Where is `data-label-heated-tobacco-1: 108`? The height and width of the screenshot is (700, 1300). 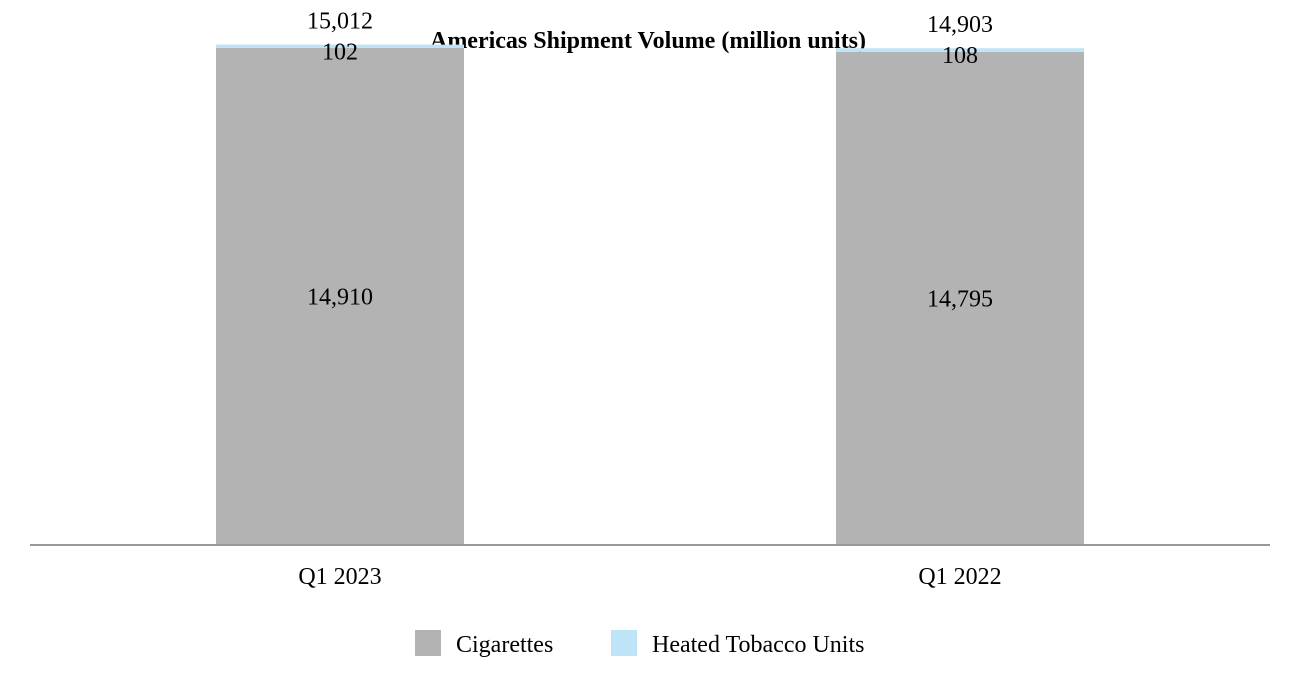 data-label-heated-tobacco-1: 108 is located at coordinates (960, 56).